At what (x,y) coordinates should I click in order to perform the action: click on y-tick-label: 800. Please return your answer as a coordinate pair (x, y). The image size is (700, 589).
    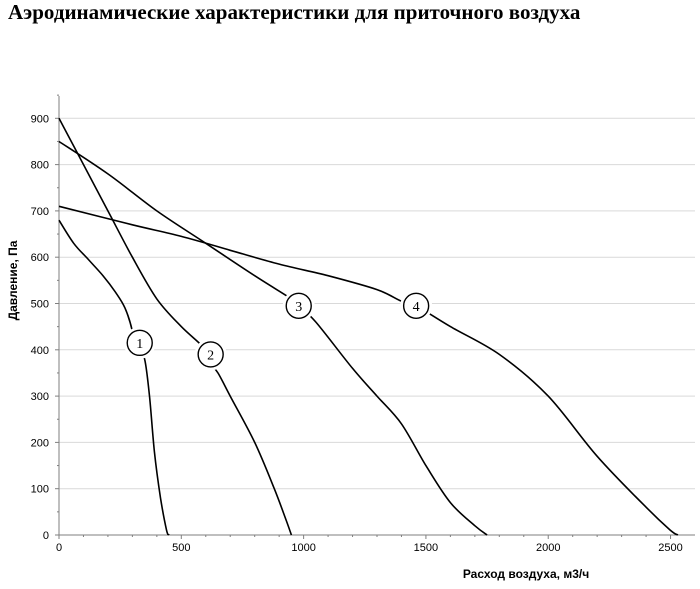
    Looking at the image, I should click on (40, 166).